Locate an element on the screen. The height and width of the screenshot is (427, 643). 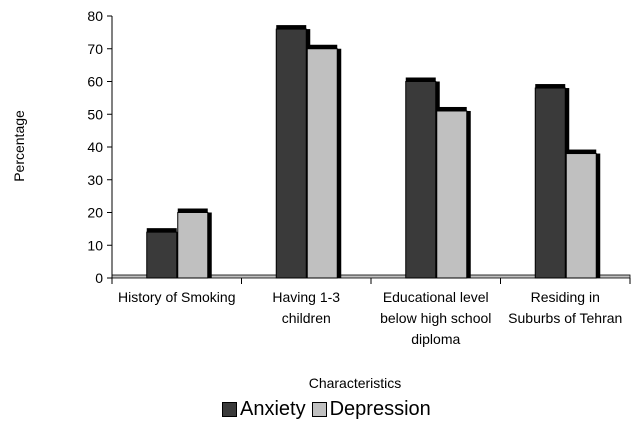
legend-item-depression: Depression is located at coordinates (371, 409).